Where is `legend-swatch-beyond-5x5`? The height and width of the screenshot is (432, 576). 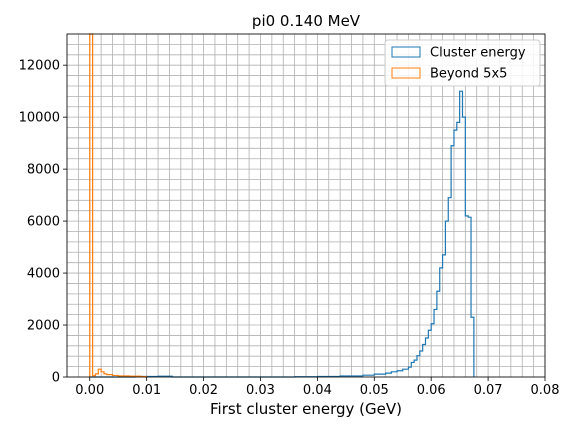
legend-swatch-beyond-5x5 is located at coordinates (406, 73).